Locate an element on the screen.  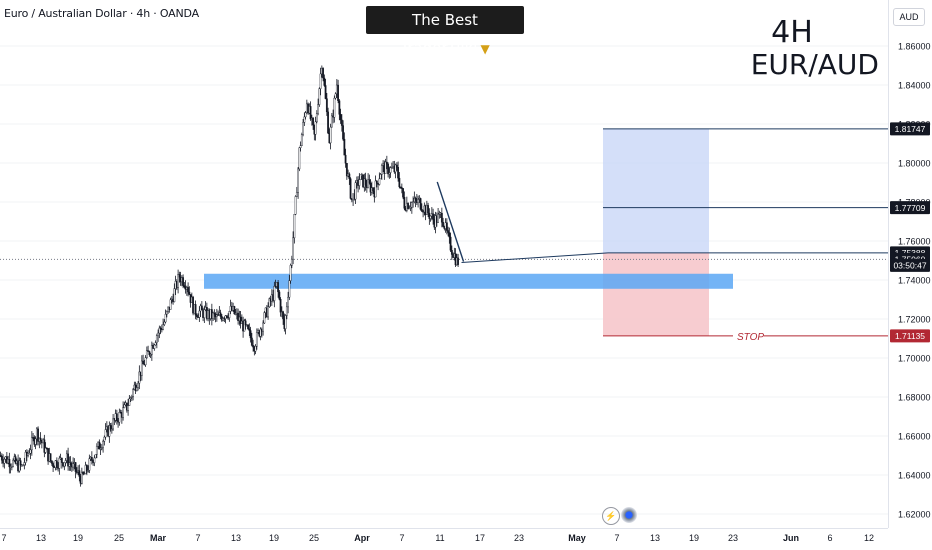
price-axis-label-text: 1.81747 is located at coordinates (910, 129).